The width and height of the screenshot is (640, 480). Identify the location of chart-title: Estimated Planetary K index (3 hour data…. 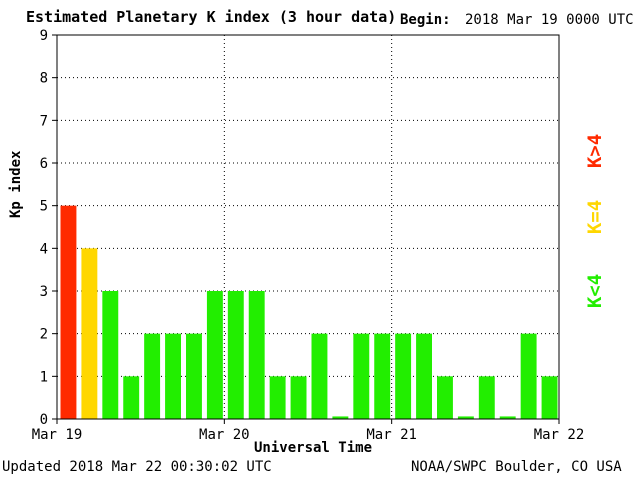
(211, 17).